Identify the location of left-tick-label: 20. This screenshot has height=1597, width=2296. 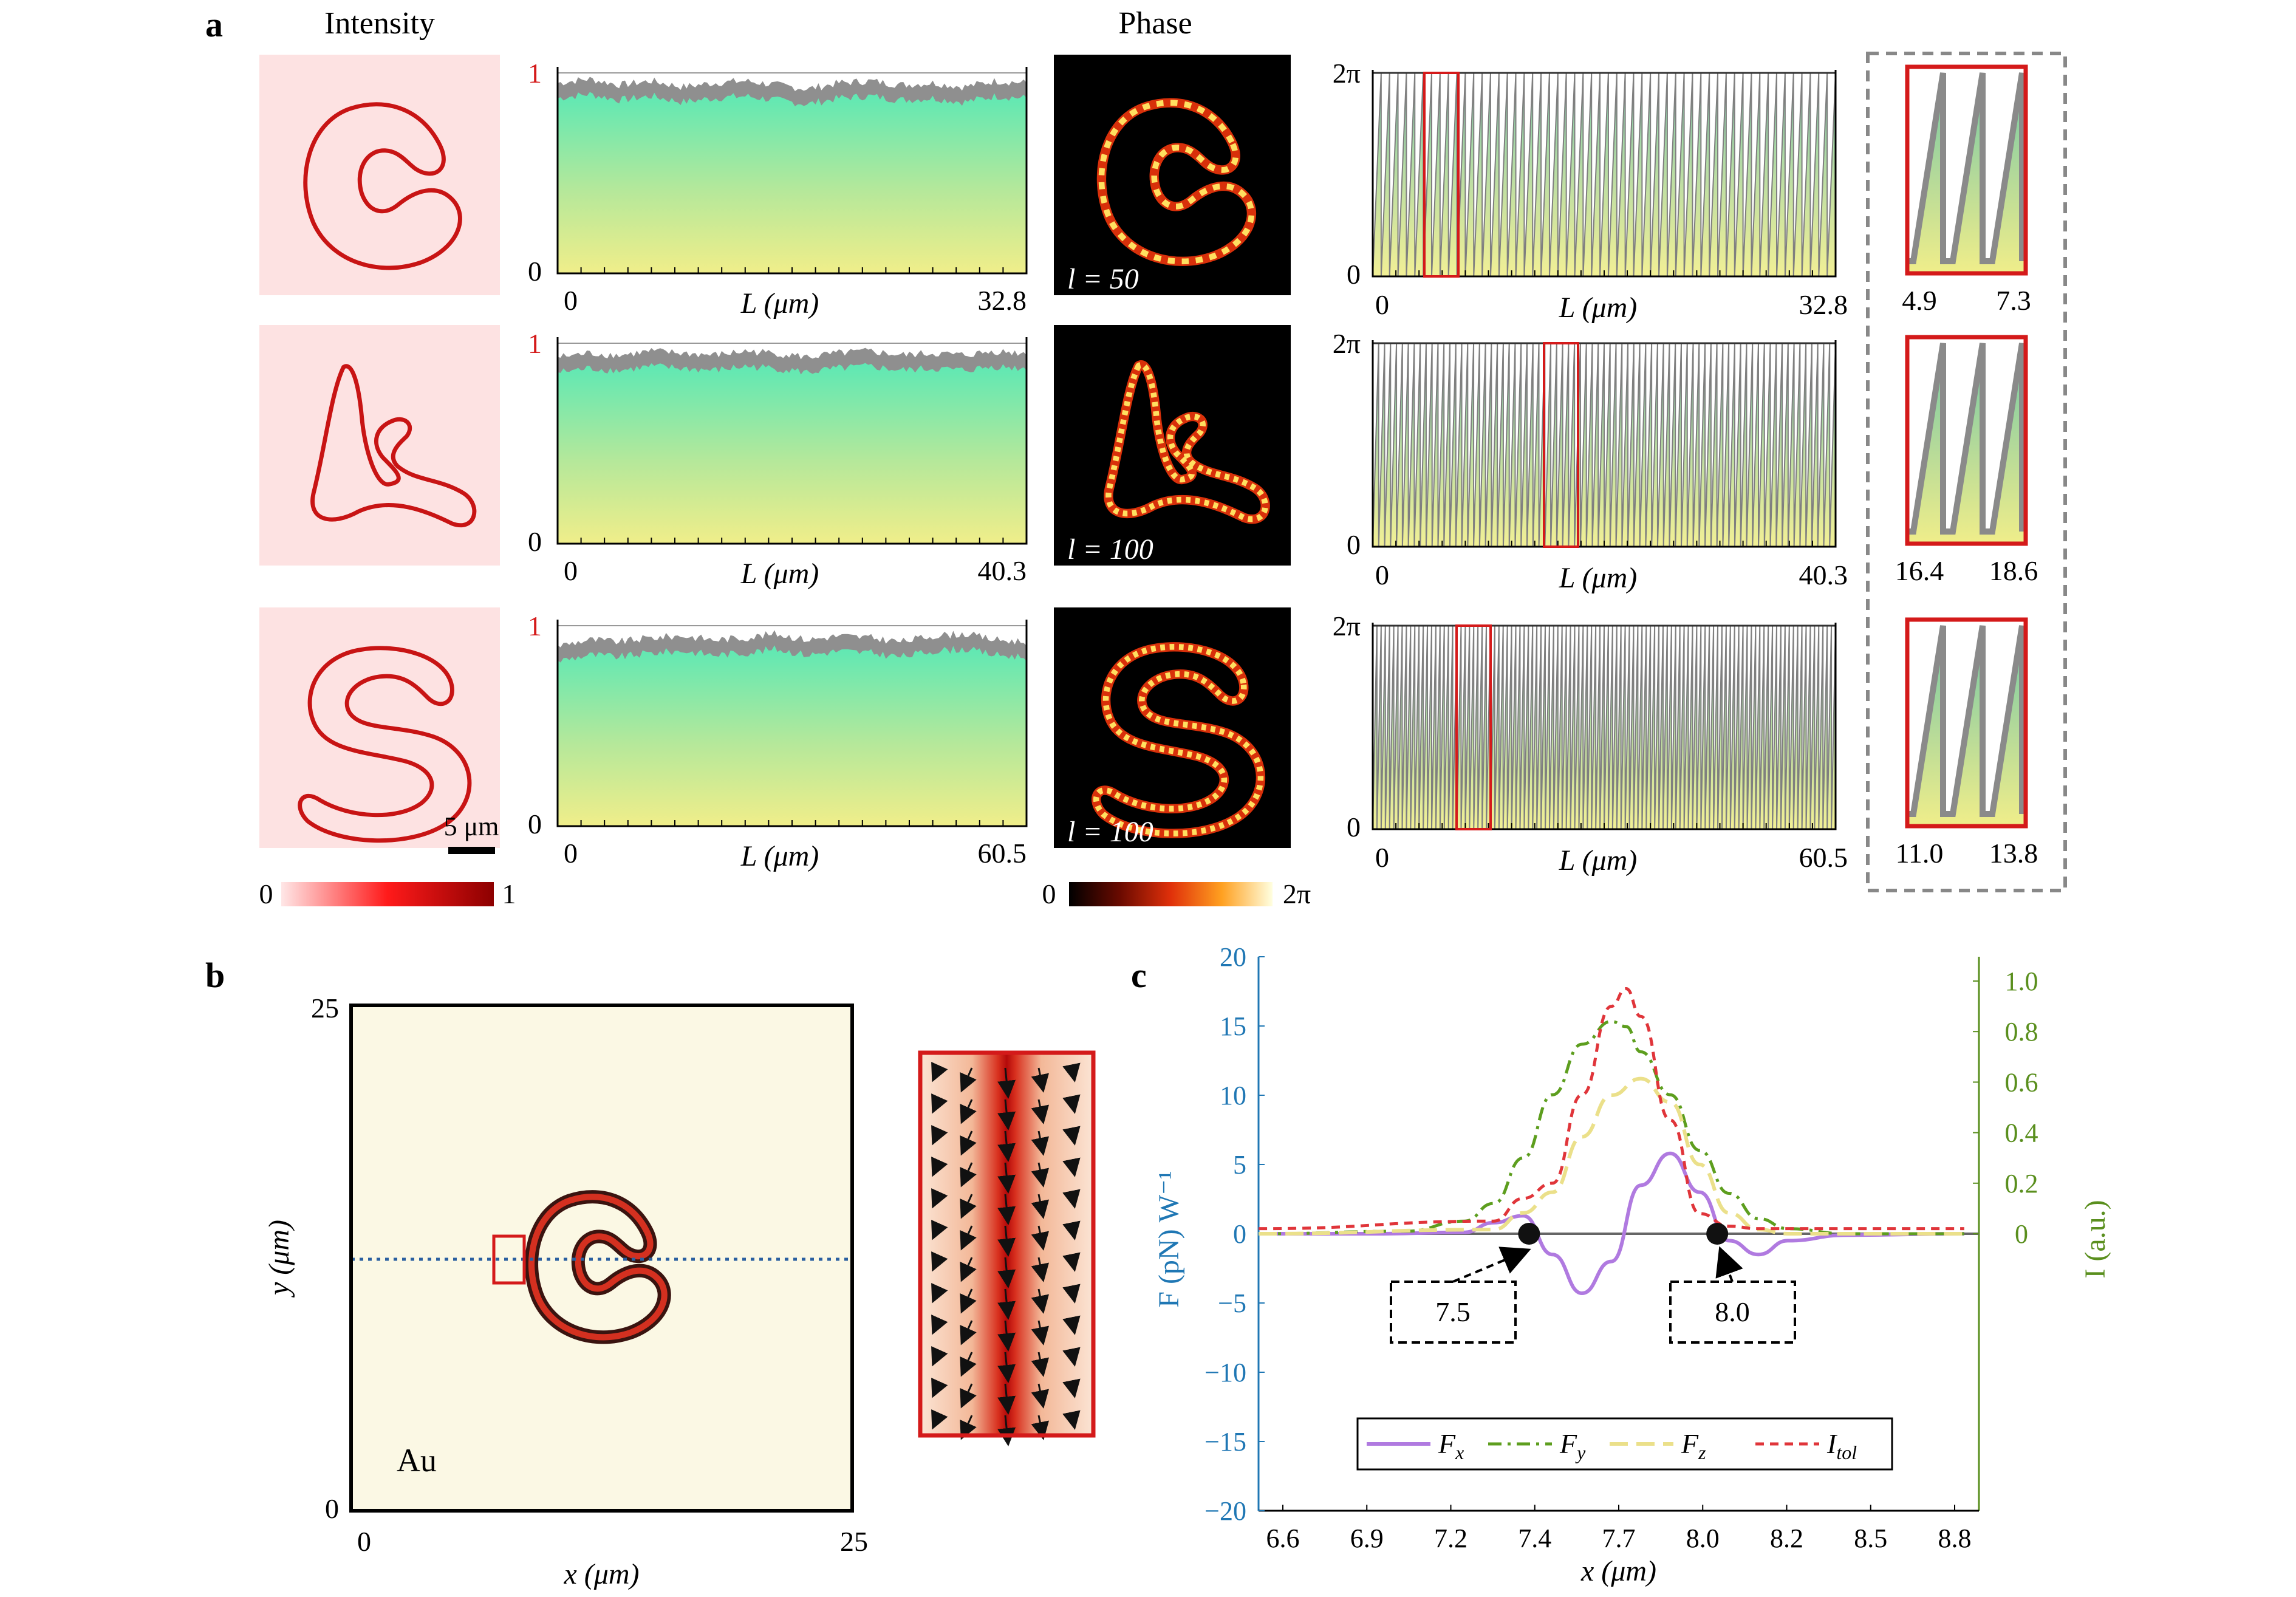
(1233, 957).